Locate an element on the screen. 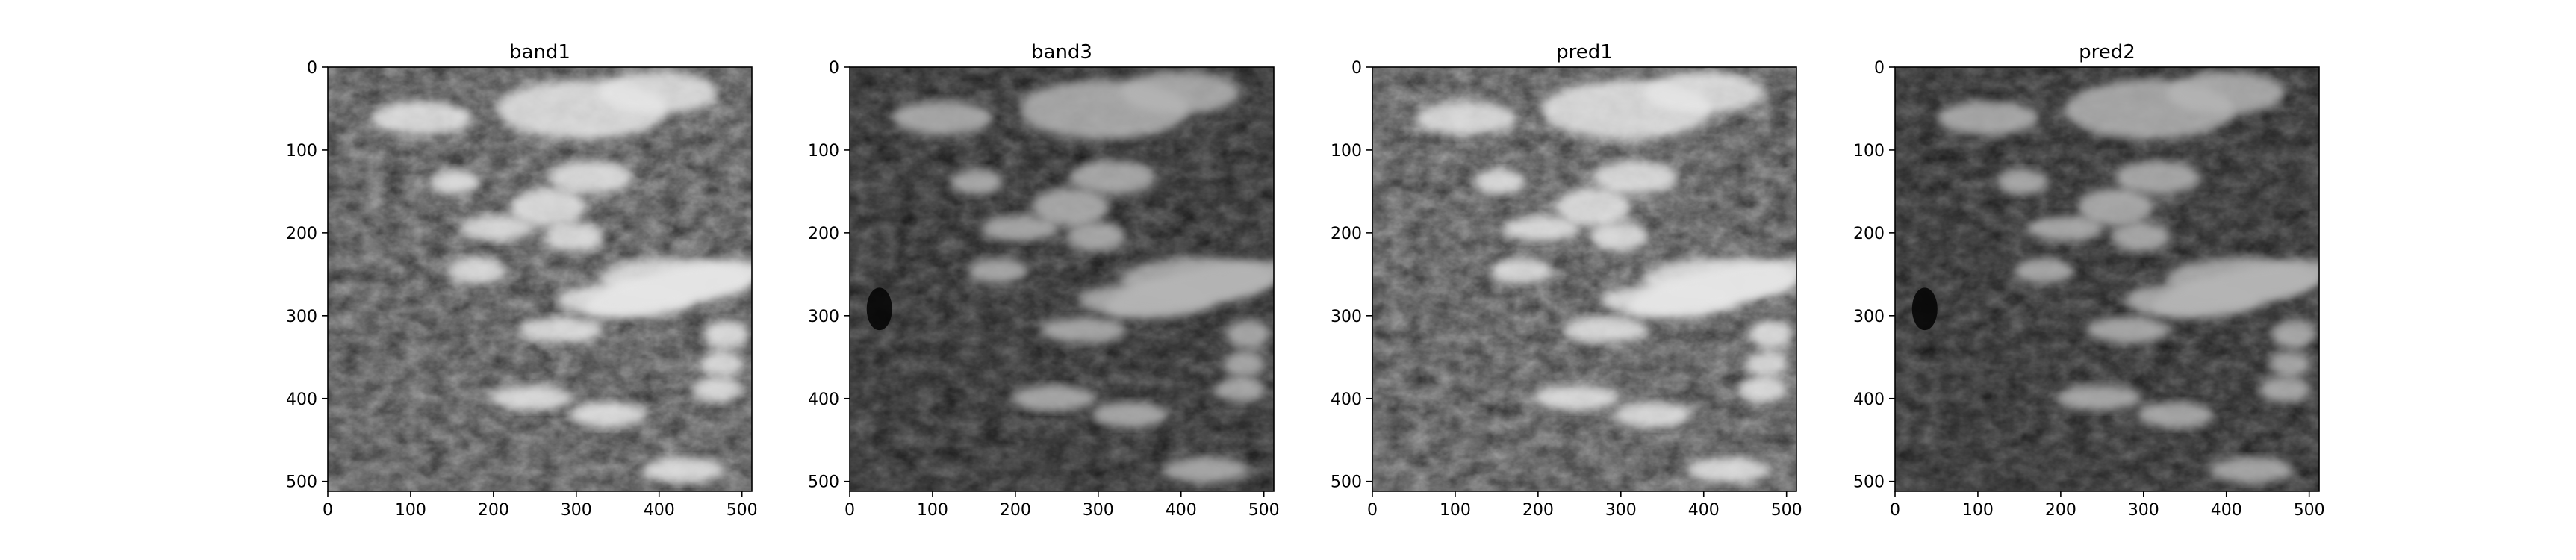  panel-title: pred1 is located at coordinates (1584, 52).